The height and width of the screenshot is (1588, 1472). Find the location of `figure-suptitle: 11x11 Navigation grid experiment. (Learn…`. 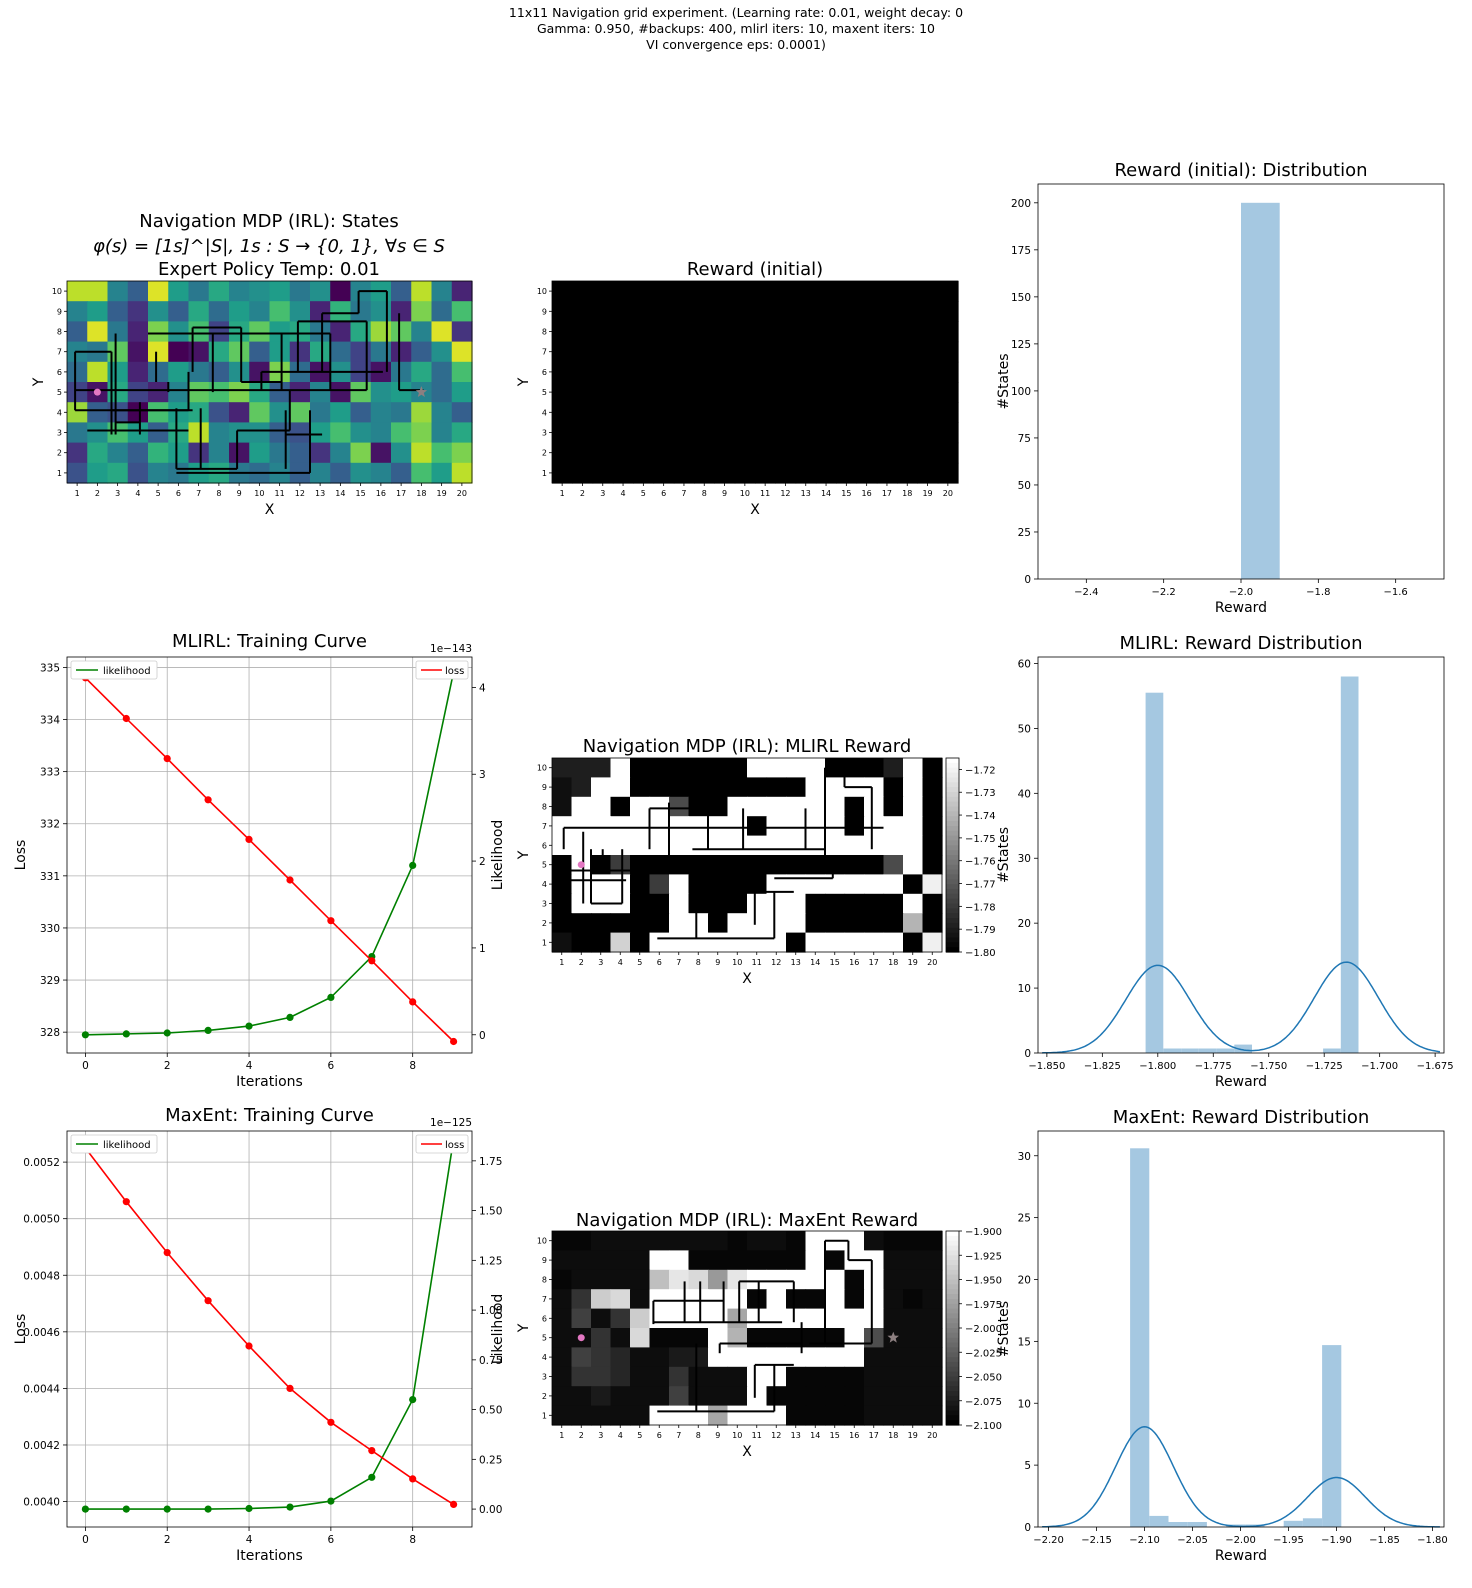

figure-suptitle: 11x11 Navigation grid experiment. (Learn… is located at coordinates (736, 29).